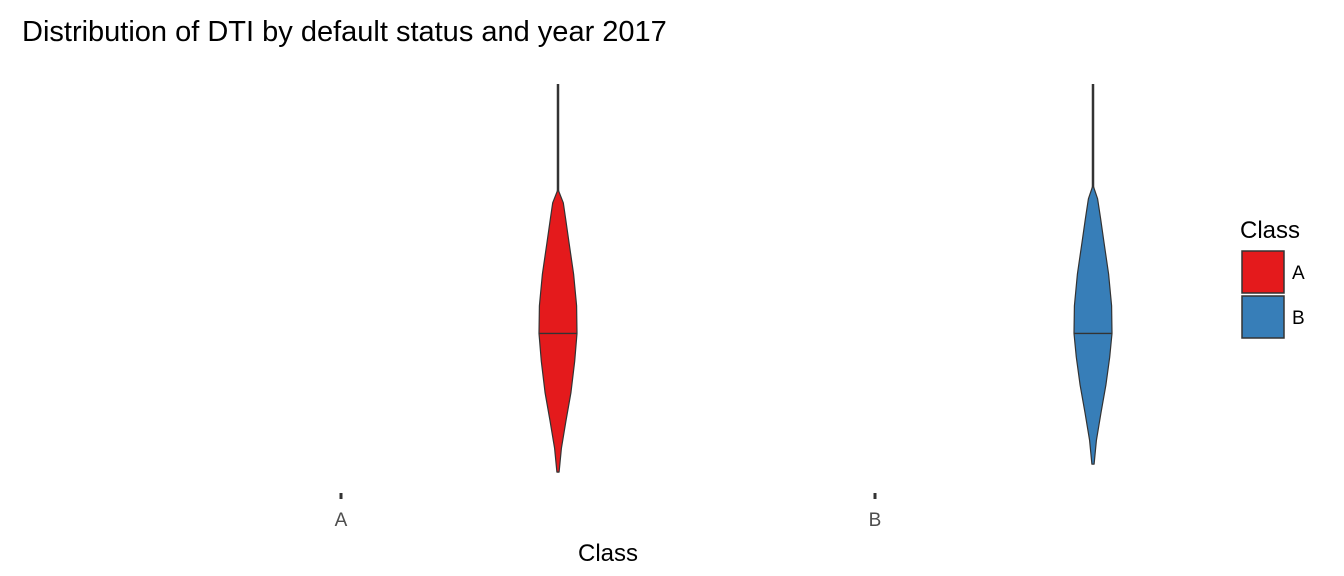 Image resolution: width=1344 pixels, height=576 pixels. I want to click on violin-b, so click(1093, 274).